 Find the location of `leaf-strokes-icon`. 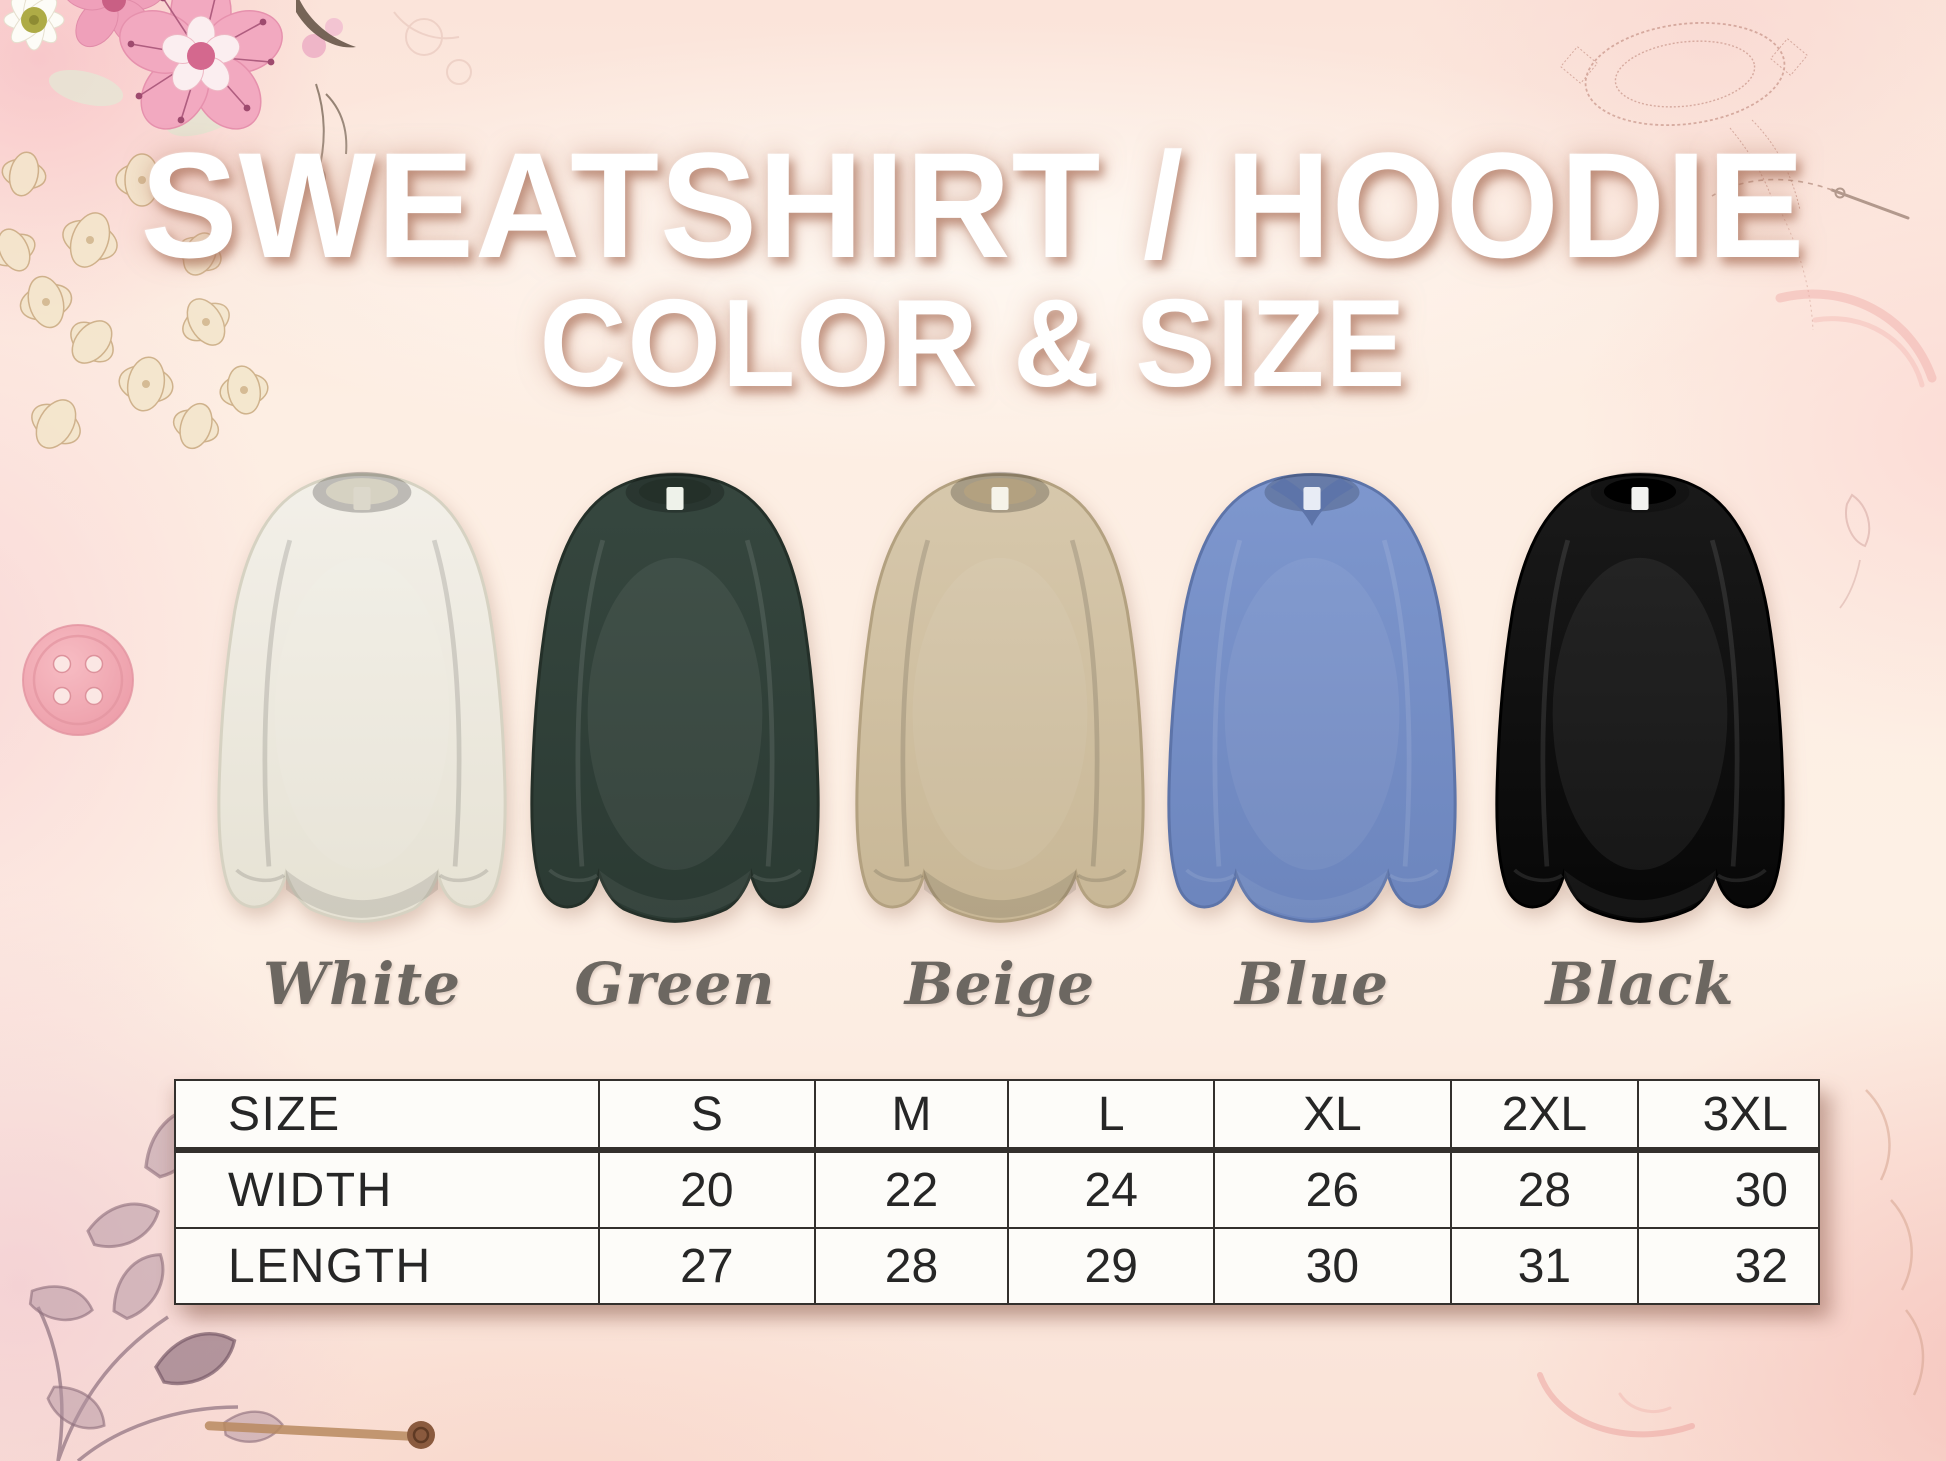

leaf-strokes-icon is located at coordinates (1895, 1242).